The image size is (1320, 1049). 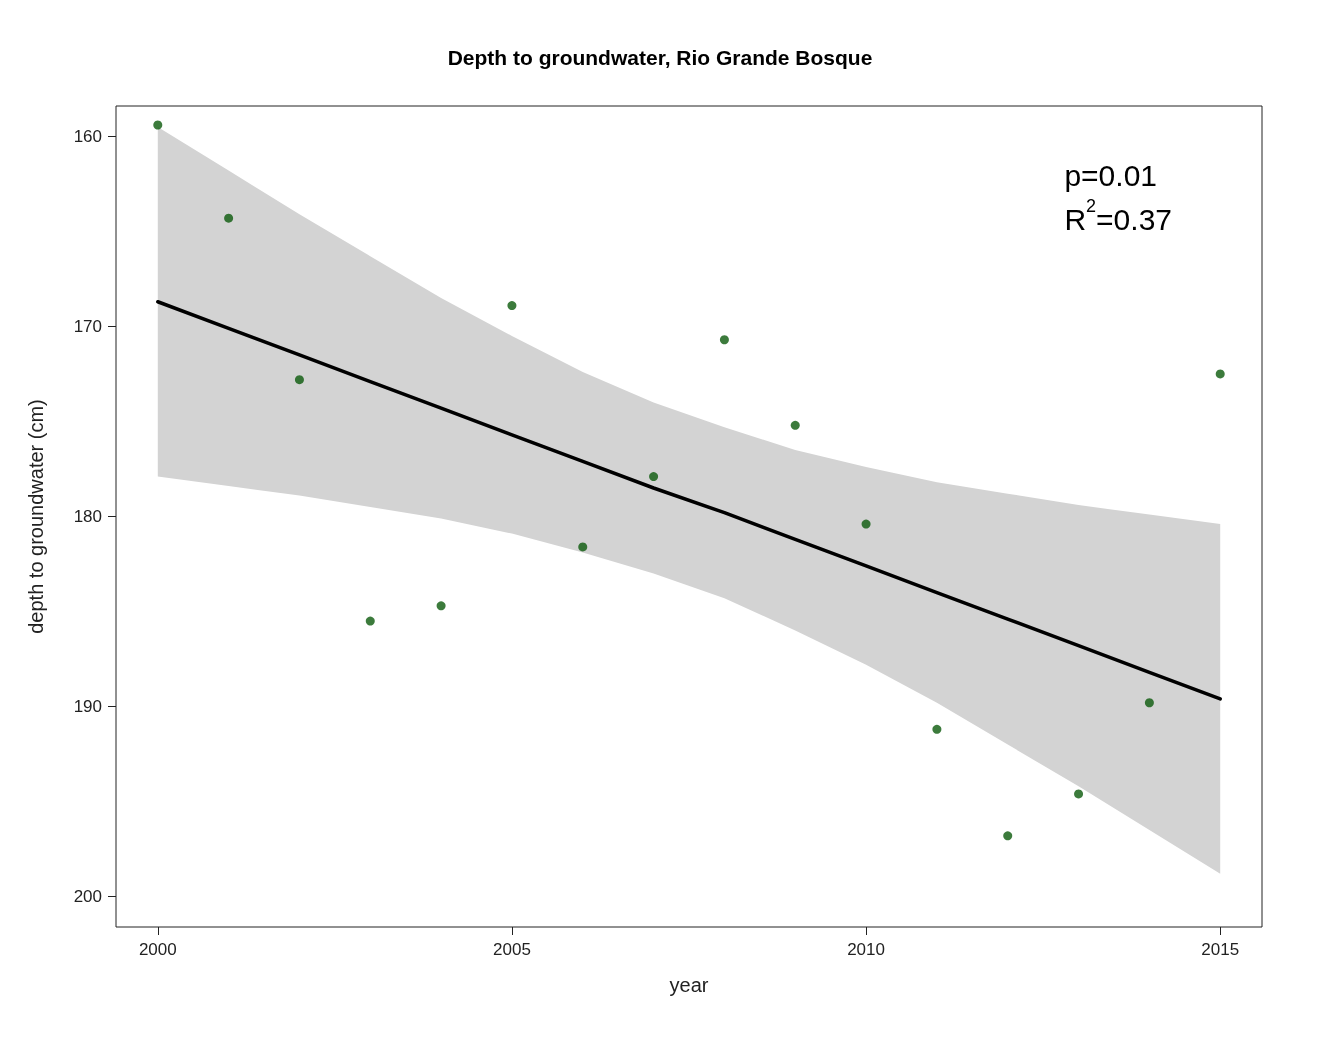 What do you see at coordinates (1220, 949) in the screenshot?
I see `x-tick-label: 2015` at bounding box center [1220, 949].